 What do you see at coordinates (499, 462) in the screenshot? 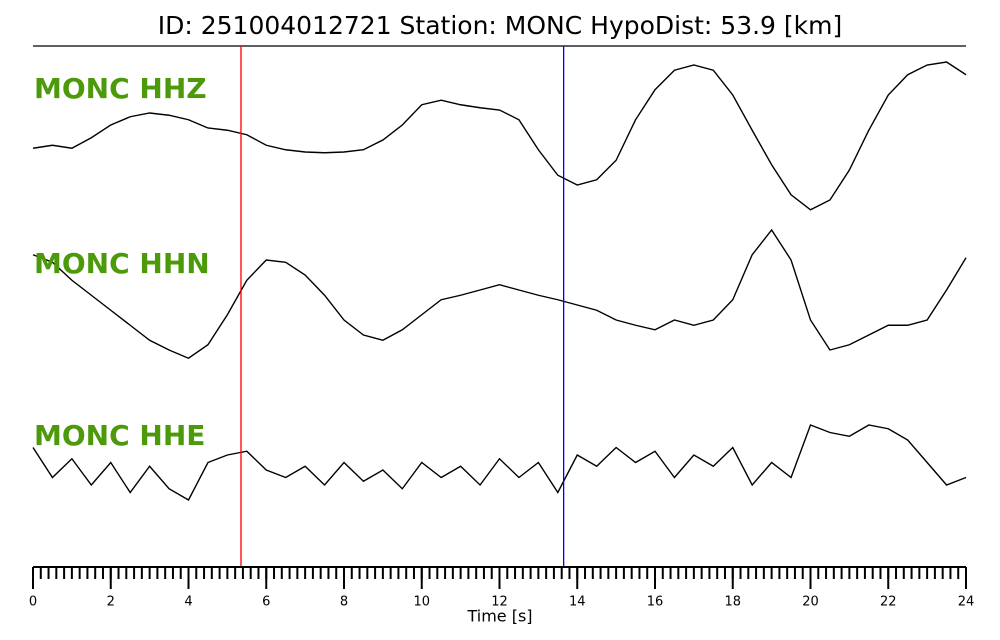
I see `trace` at bounding box center [499, 462].